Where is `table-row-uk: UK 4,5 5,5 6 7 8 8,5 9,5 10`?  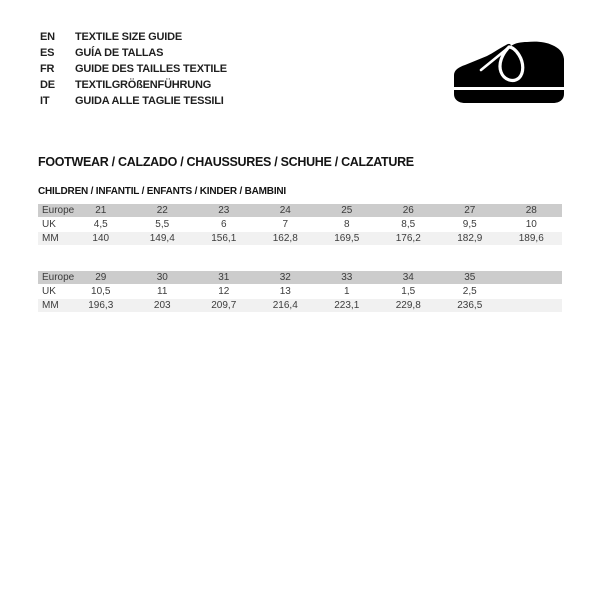 table-row-uk: UK 4,5 5,5 6 7 8 8,5 9,5 10 is located at coordinates (300, 224).